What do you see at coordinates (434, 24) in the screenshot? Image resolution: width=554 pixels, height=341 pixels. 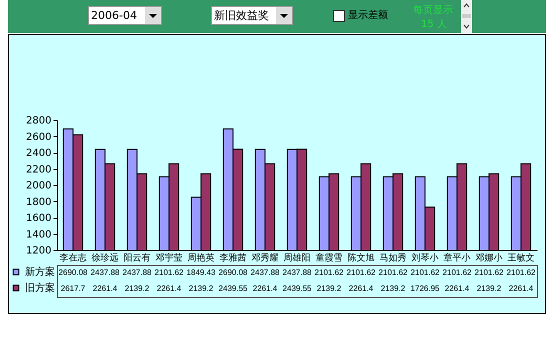 I see `text: 15 人` at bounding box center [434, 24].